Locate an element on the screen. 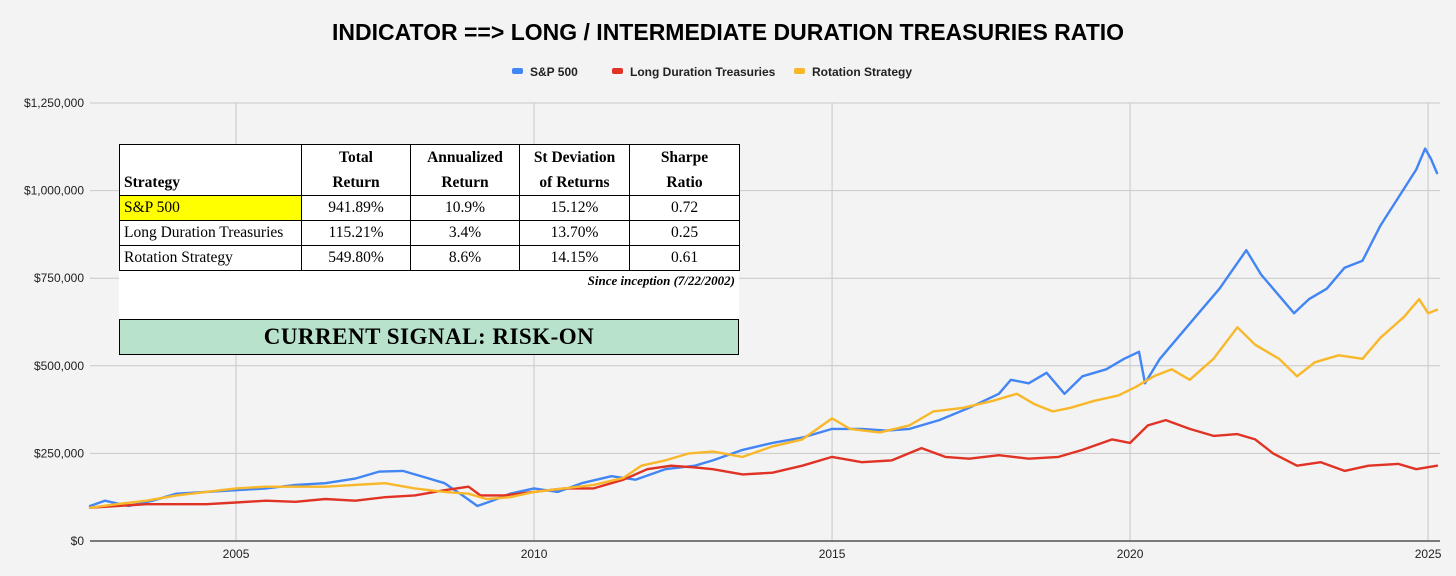 The height and width of the screenshot is (576, 1456). row-label-sp500: S&P 500 is located at coordinates (210, 208).